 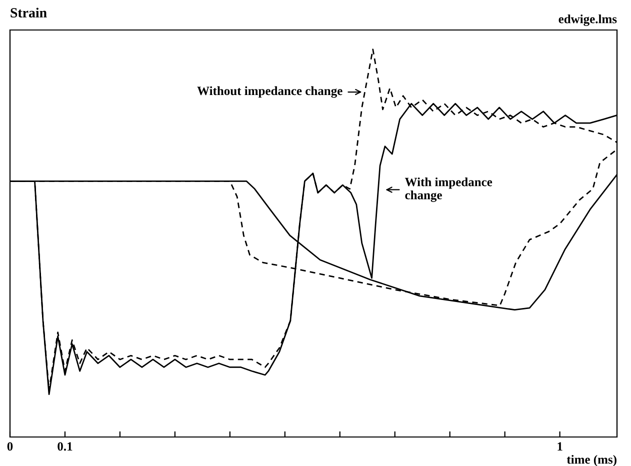 What do you see at coordinates (560, 446) in the screenshot?
I see `x-tick-label: 1` at bounding box center [560, 446].